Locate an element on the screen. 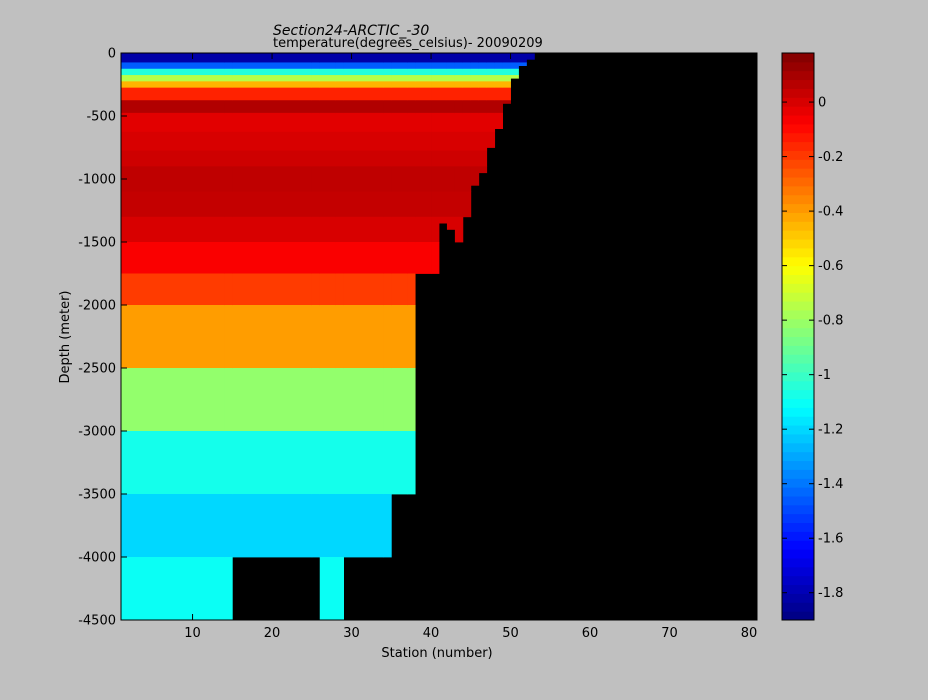 Image resolution: width=928 pixels, height=700 pixels. x-tick-label: 40 is located at coordinates (431, 633).